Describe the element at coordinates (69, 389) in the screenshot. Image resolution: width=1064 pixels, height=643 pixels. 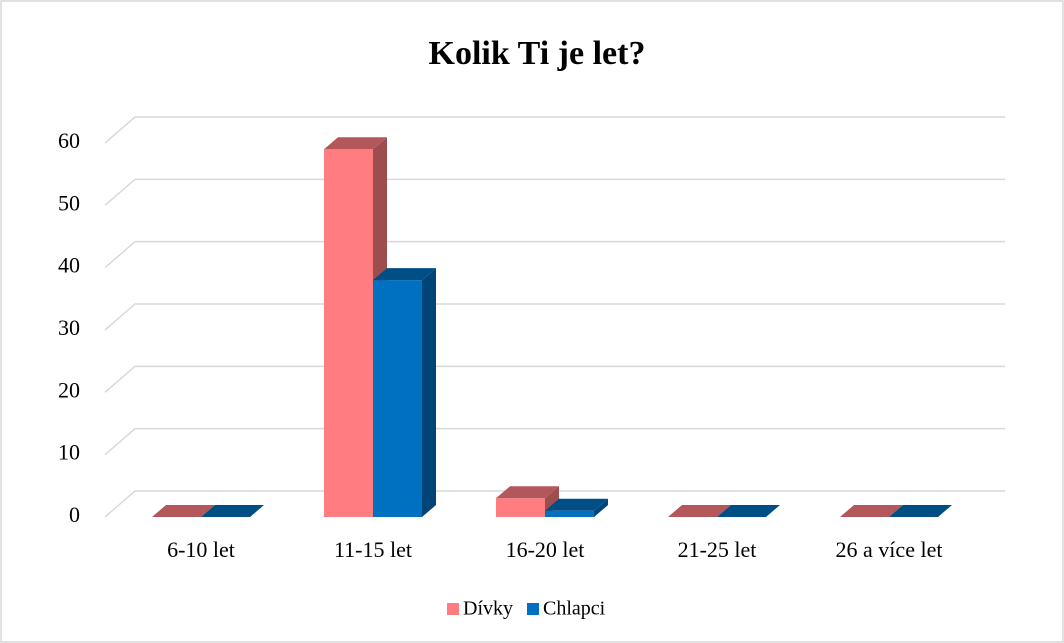
I see `y-tick-label: 20` at that location.